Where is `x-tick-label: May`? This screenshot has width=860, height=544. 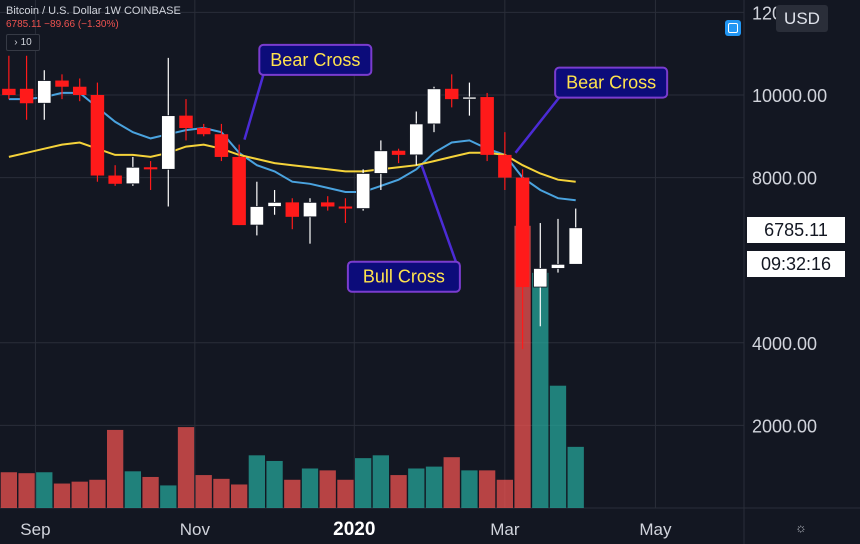
x-tick-label: May is located at coordinates (655, 529).